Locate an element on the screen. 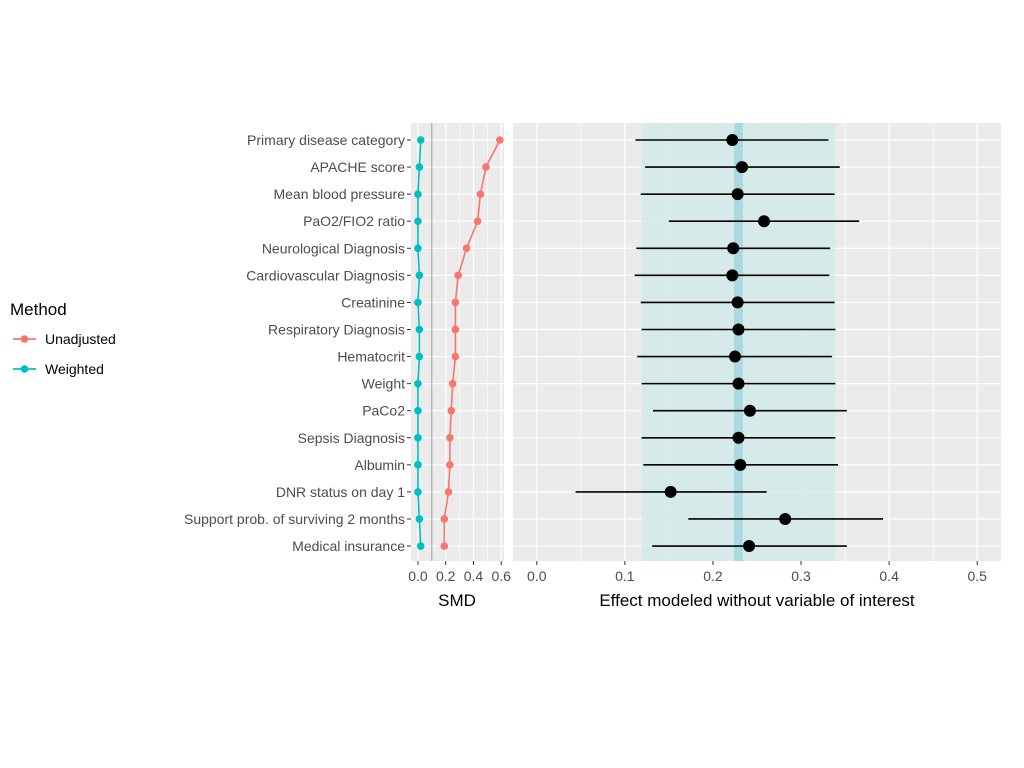 Image resolution: width=1024 pixels, height=768 pixels. y-tick-label: Hematocrit is located at coordinates (371, 357).